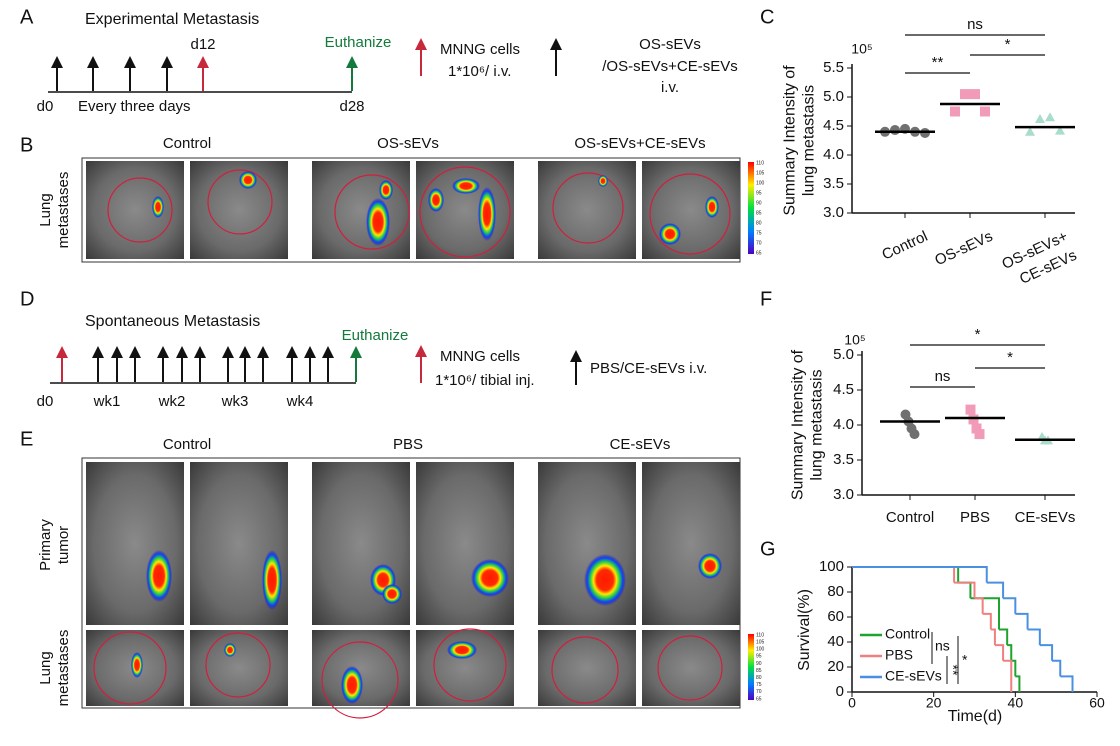 This screenshot has height=746, width=1120. What do you see at coordinates (760, 642) in the screenshot?
I see `label: 105` at bounding box center [760, 642].